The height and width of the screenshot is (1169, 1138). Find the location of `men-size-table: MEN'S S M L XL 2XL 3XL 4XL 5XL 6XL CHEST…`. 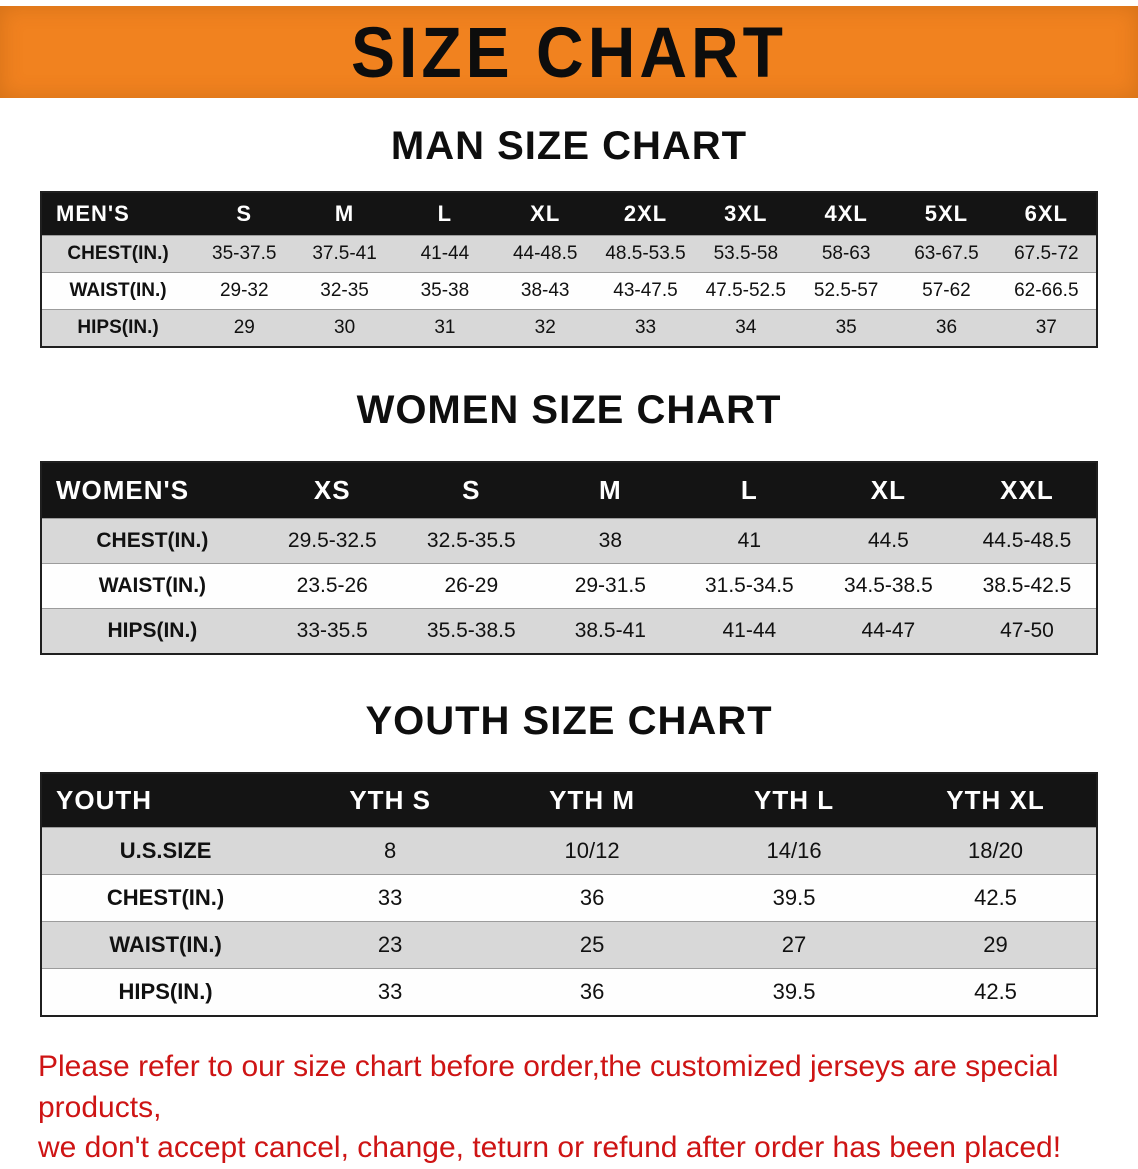

men-size-table: MEN'S S M L XL 2XL 3XL 4XL 5XL 6XL CHEST… is located at coordinates (569, 269).